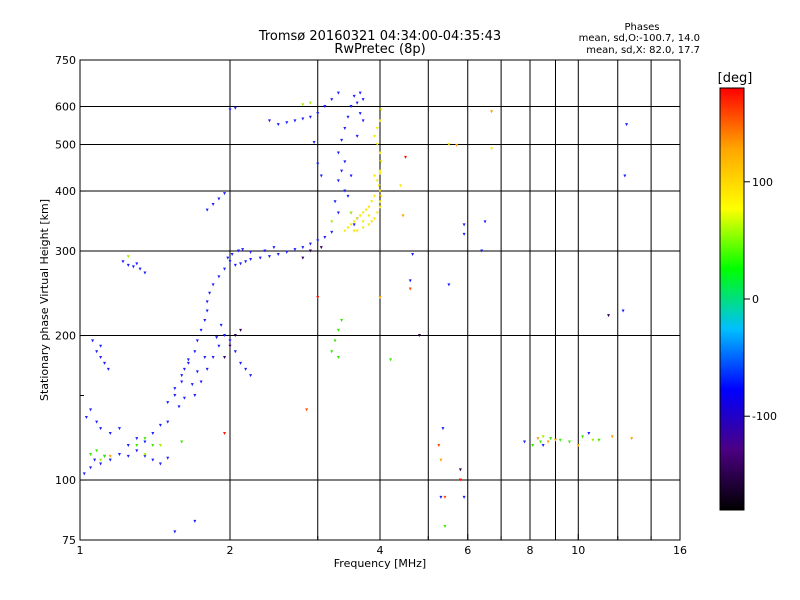  Describe the element at coordinates (70, 300) in the screenshot. I see `y-axis-ticks: 75 100 200 300 400 500 600 750` at that location.